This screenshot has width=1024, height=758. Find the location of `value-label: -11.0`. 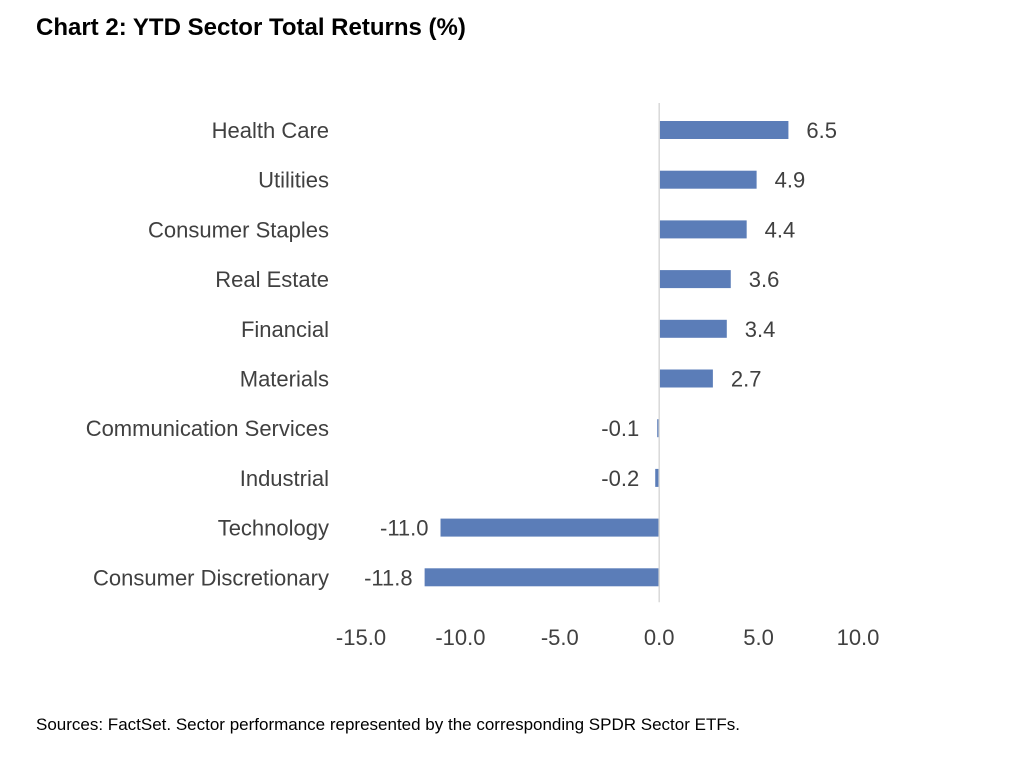

value-label: -11.0 is located at coordinates (404, 528).